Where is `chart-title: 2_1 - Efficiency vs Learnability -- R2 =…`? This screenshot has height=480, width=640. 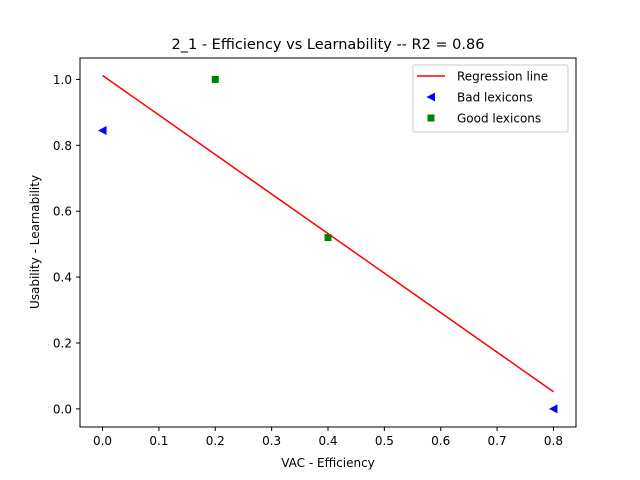
chart-title: 2_1 - Efficiency vs Learnability -- R2 =… is located at coordinates (328, 45).